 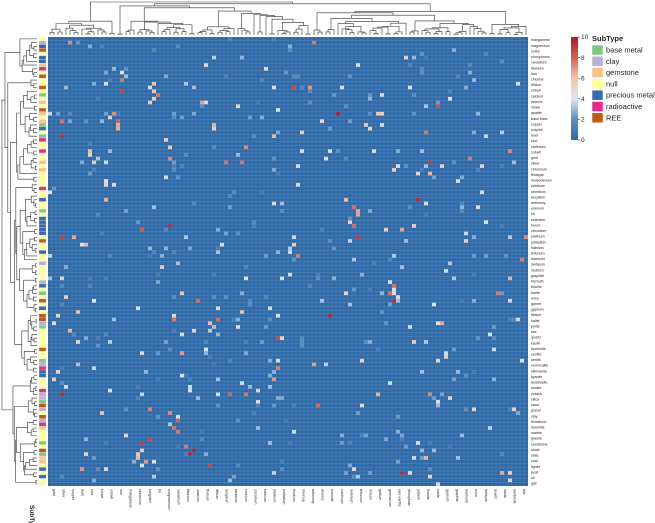 I want to click on row-label: vanadium, so click(x=539, y=63).